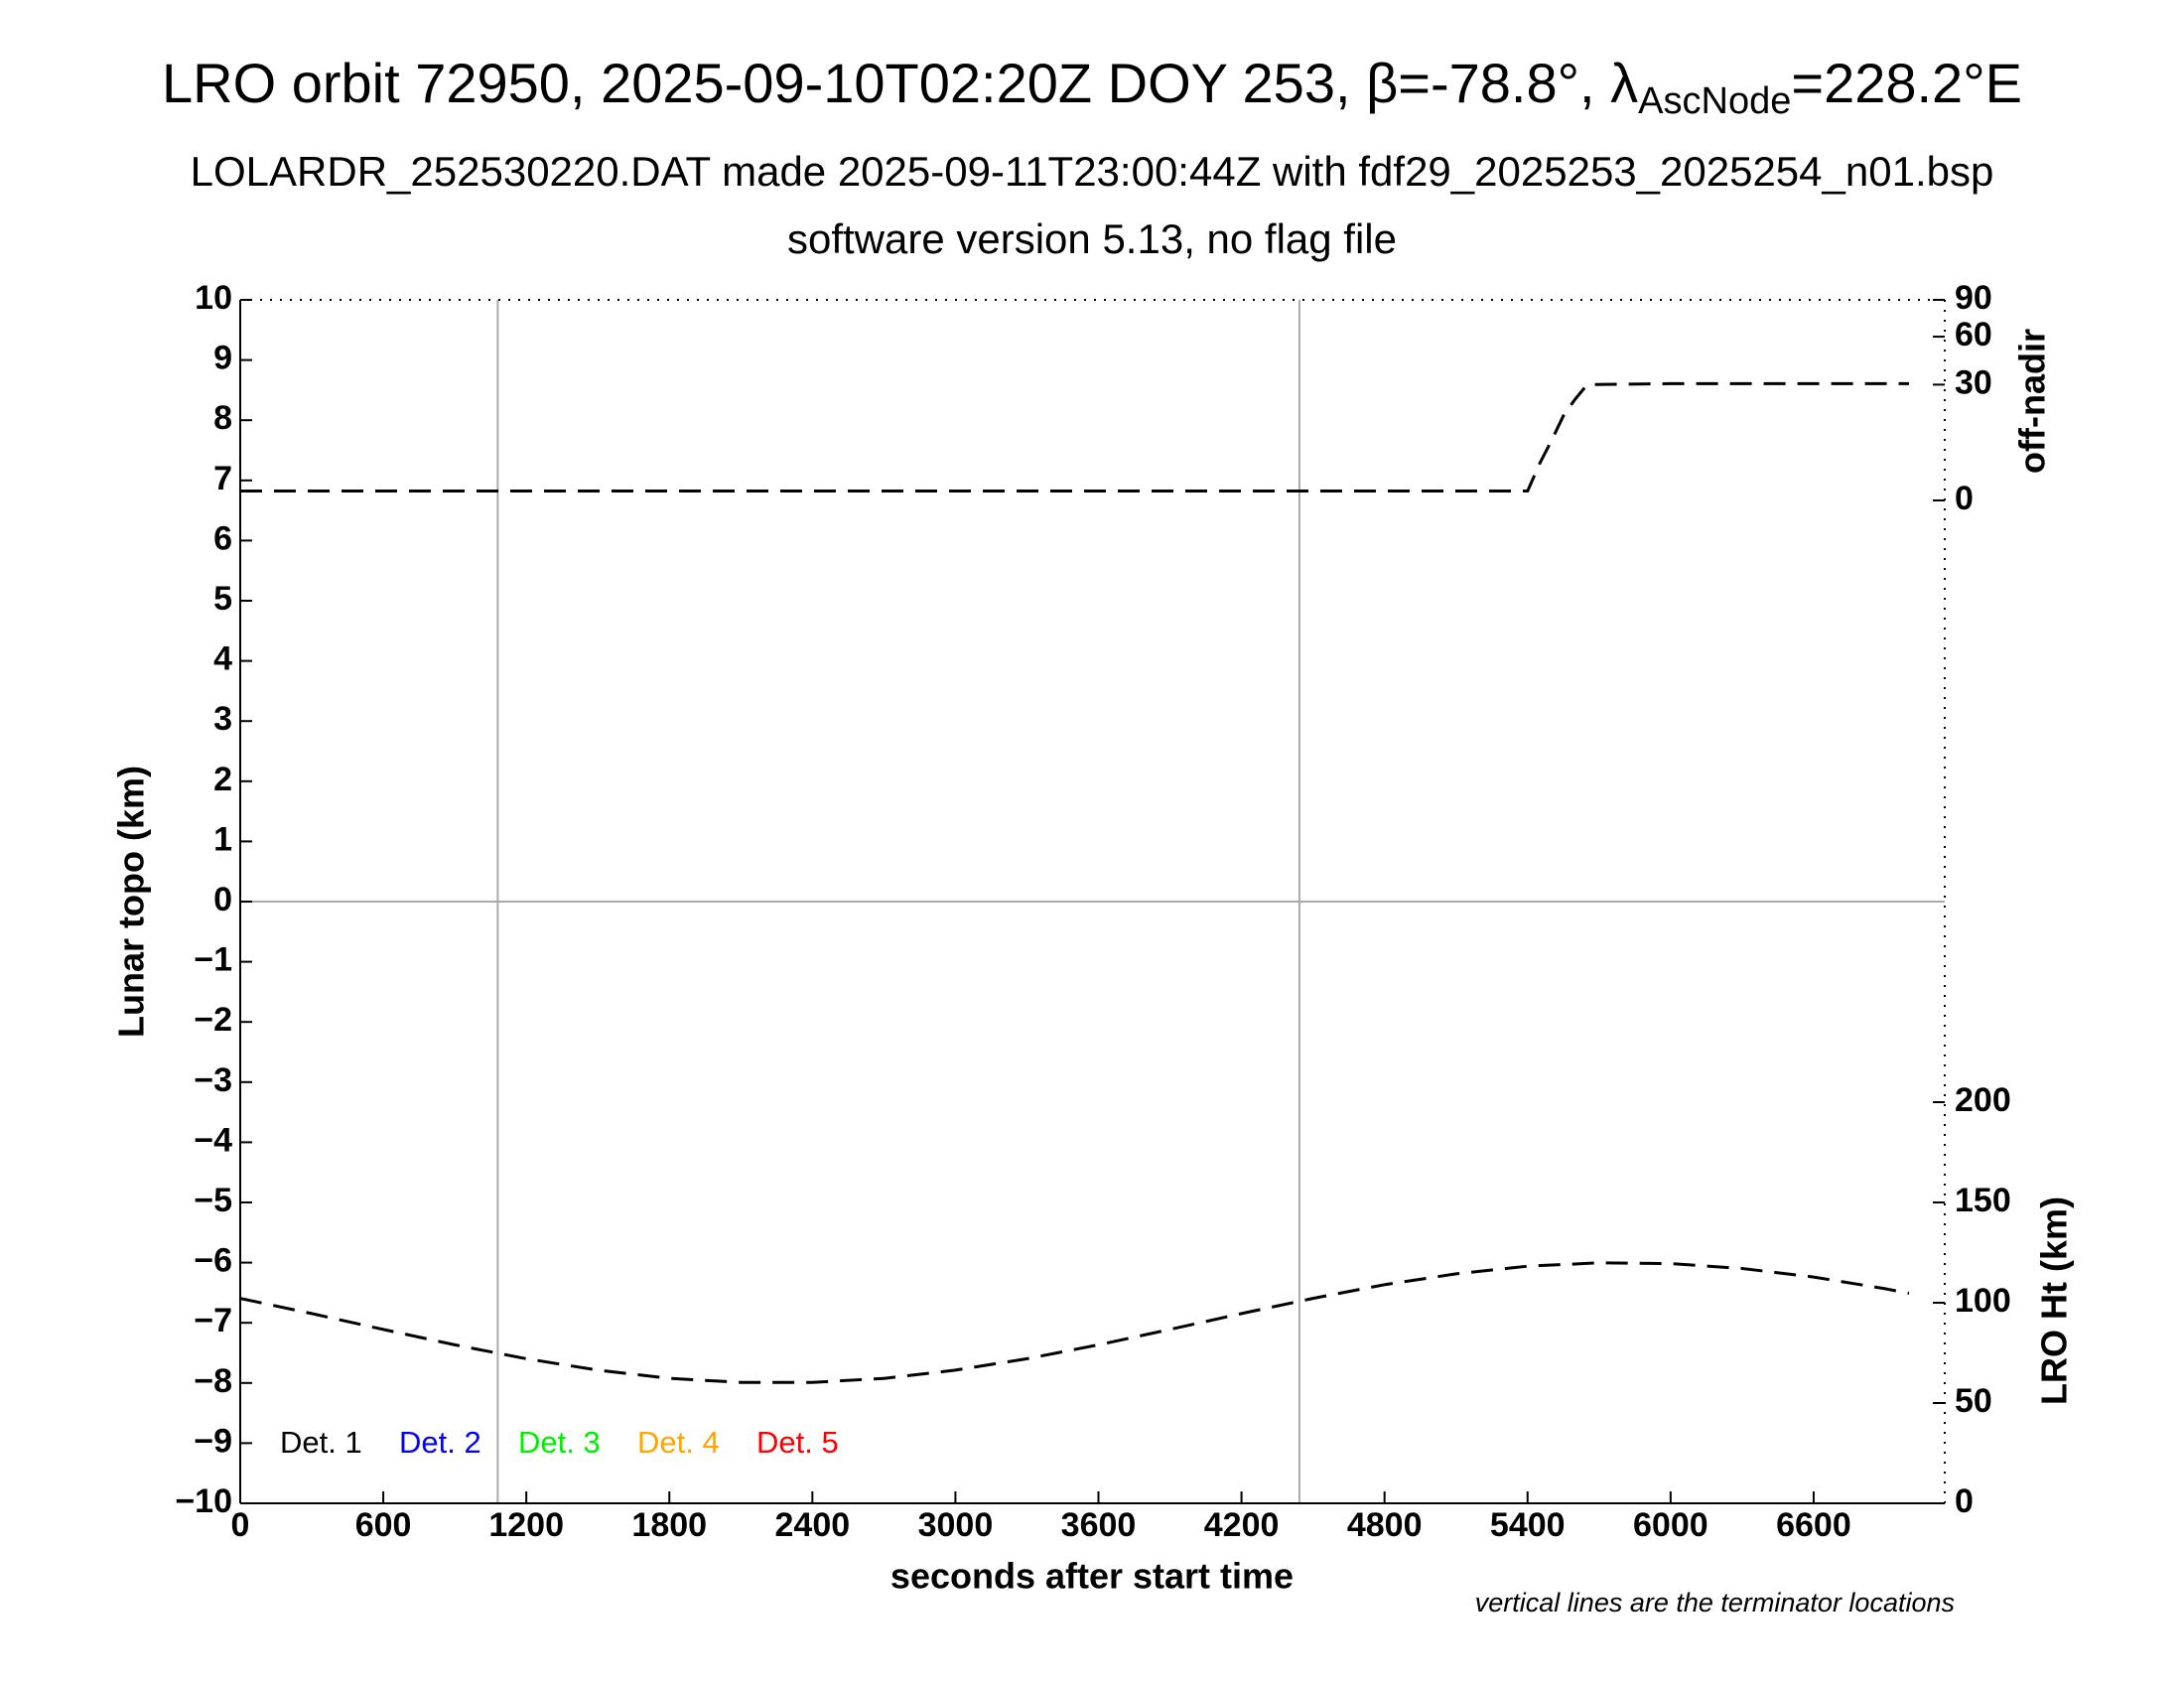 This screenshot has height=1688, width=2184. I want to click on x-tick-label: 5400, so click(1528, 1525).